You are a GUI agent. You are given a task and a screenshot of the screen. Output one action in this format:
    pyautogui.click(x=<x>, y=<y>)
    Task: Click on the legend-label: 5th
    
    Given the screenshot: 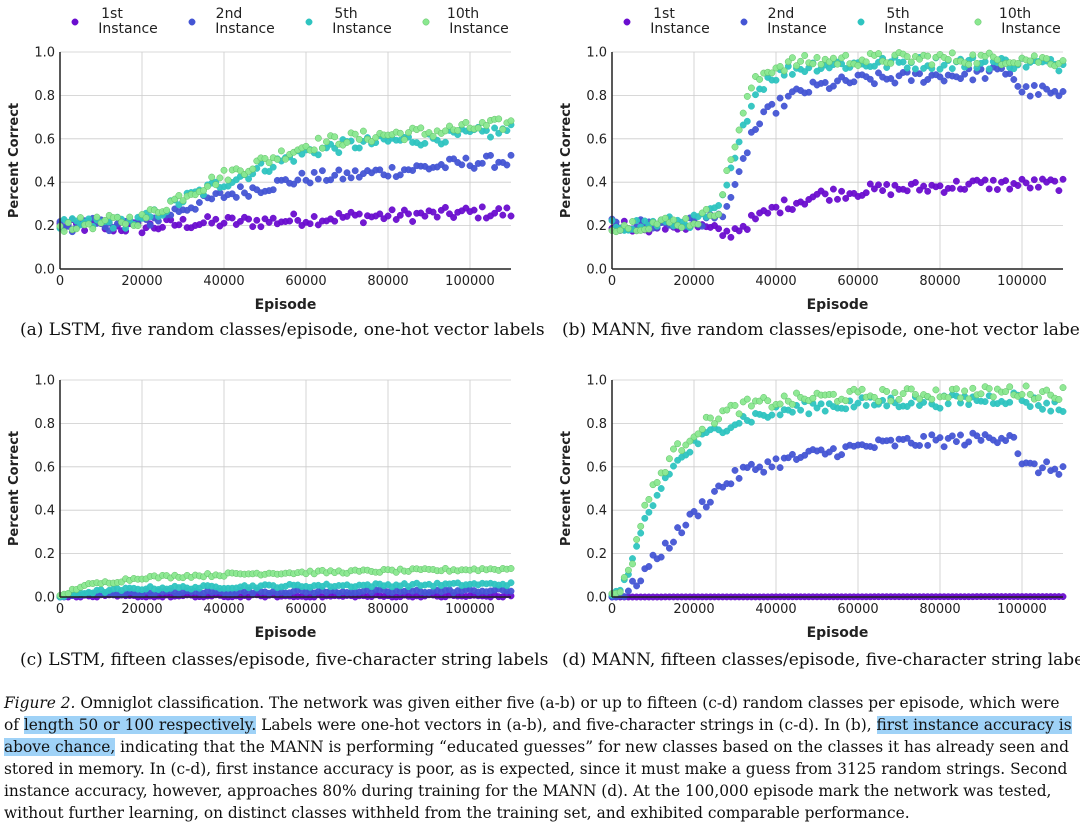 What is the action you would take?
    pyautogui.click(x=897, y=14)
    